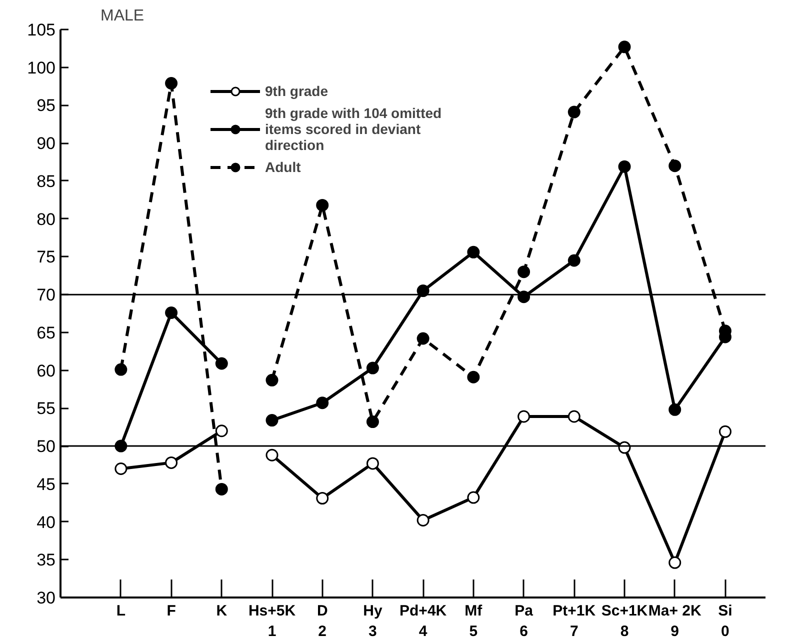 This screenshot has width=795, height=642. Describe the element at coordinates (373, 621) in the screenshot. I see `x-tick-label: Hy 3` at that location.